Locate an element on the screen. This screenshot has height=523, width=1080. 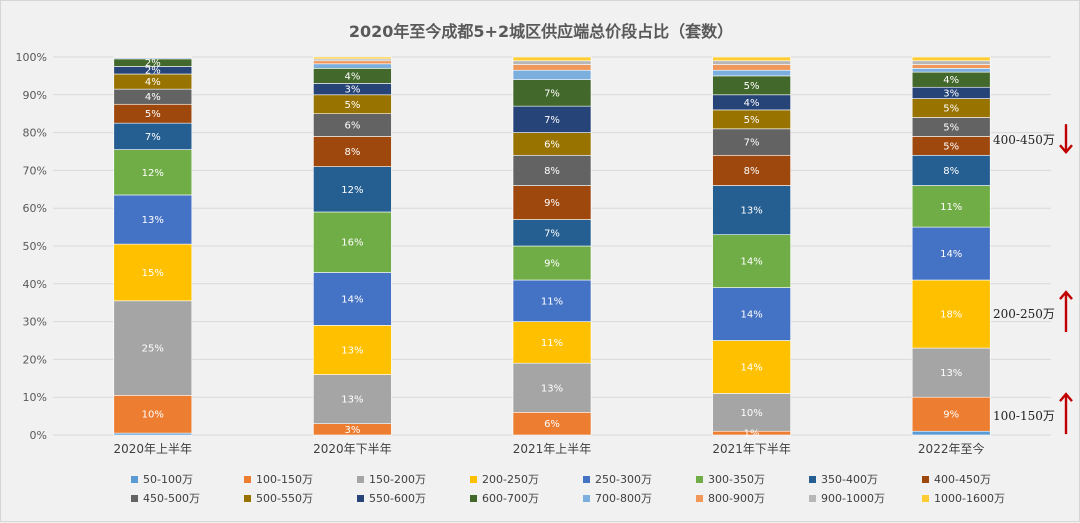
legend-item: 600-700万 is located at coordinates (504, 498).